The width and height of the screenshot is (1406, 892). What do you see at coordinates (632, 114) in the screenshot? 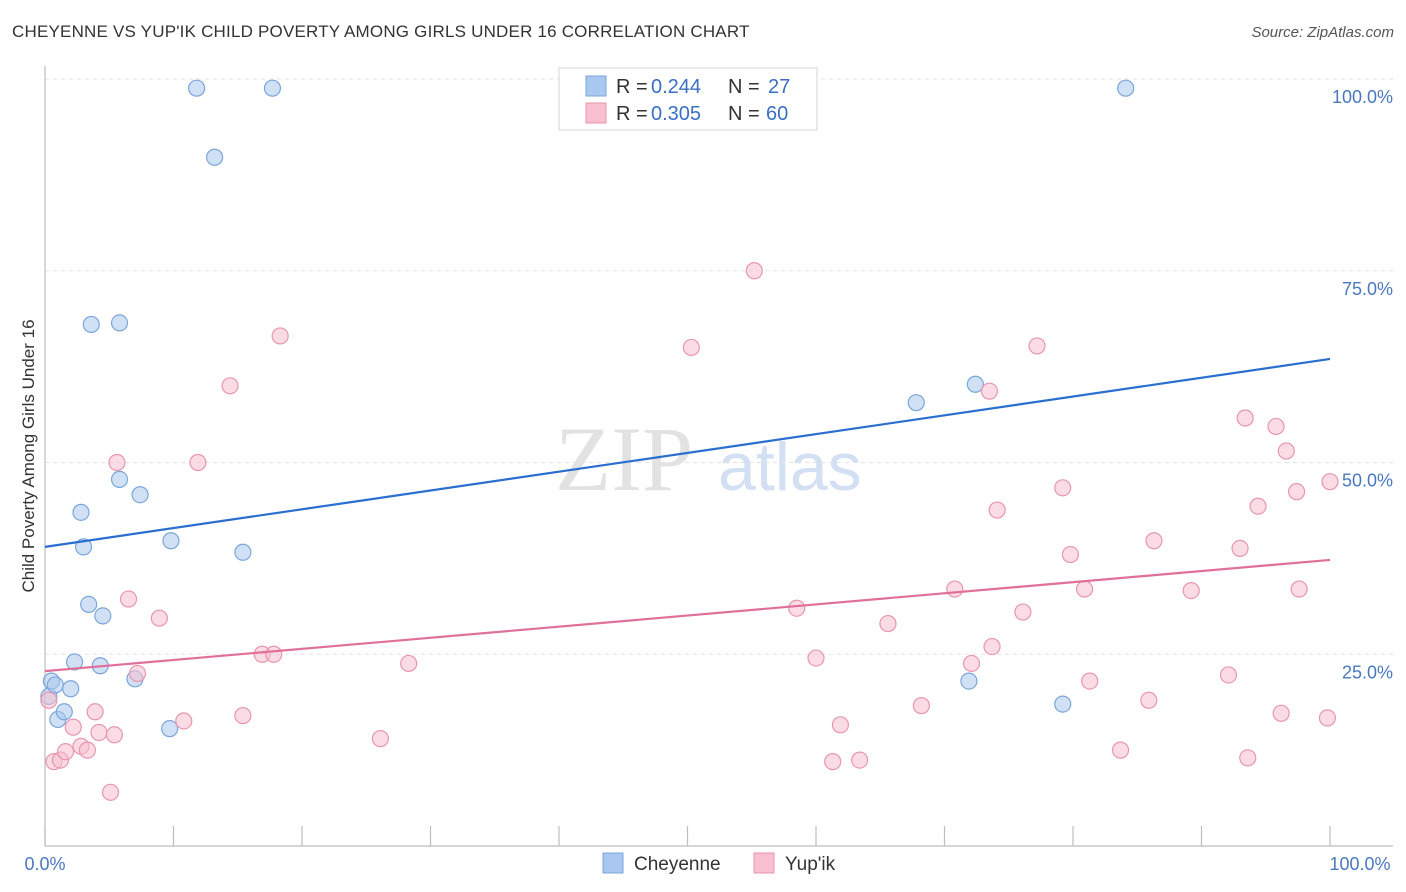
I see `legend-r-label-2: R =` at bounding box center [632, 114].